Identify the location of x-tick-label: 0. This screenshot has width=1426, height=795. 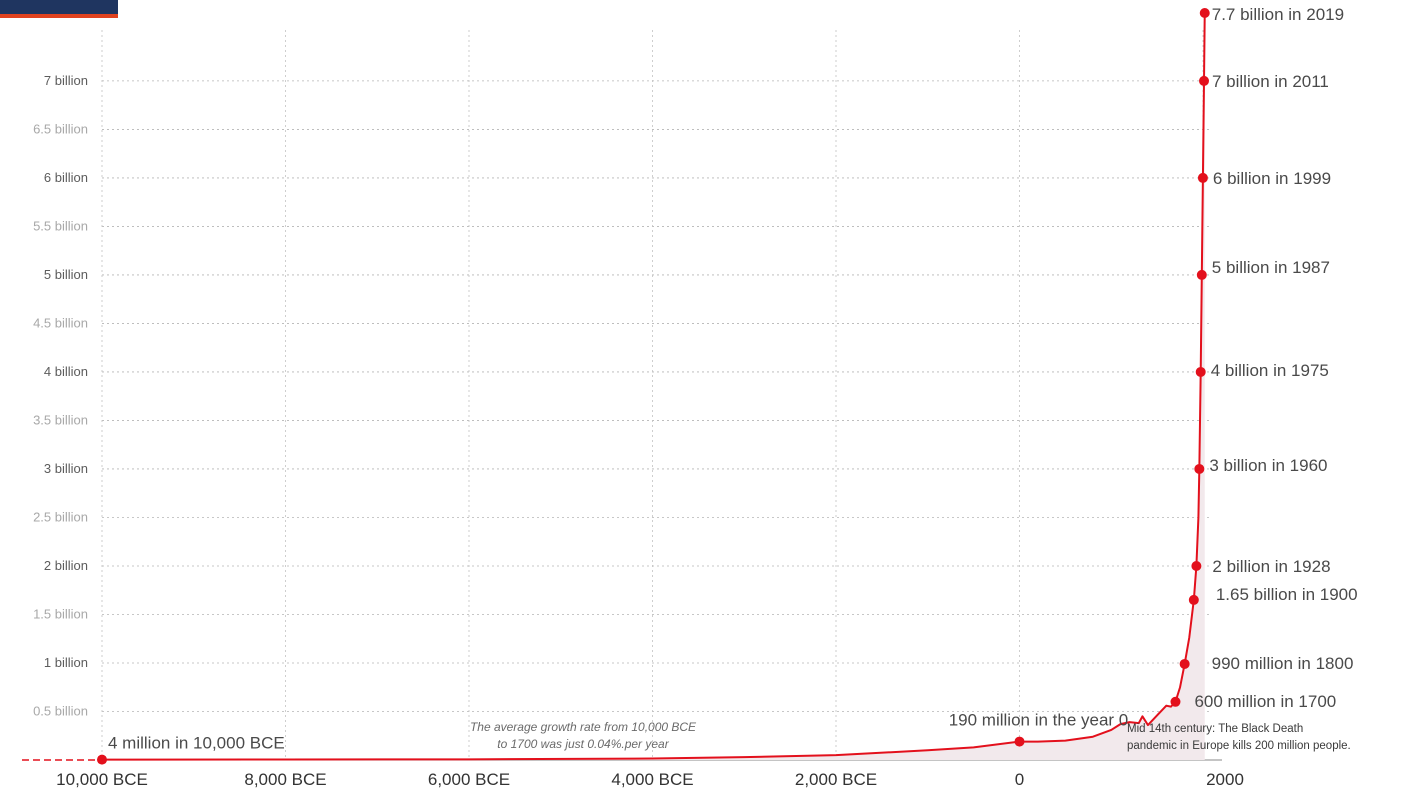
(1019, 779).